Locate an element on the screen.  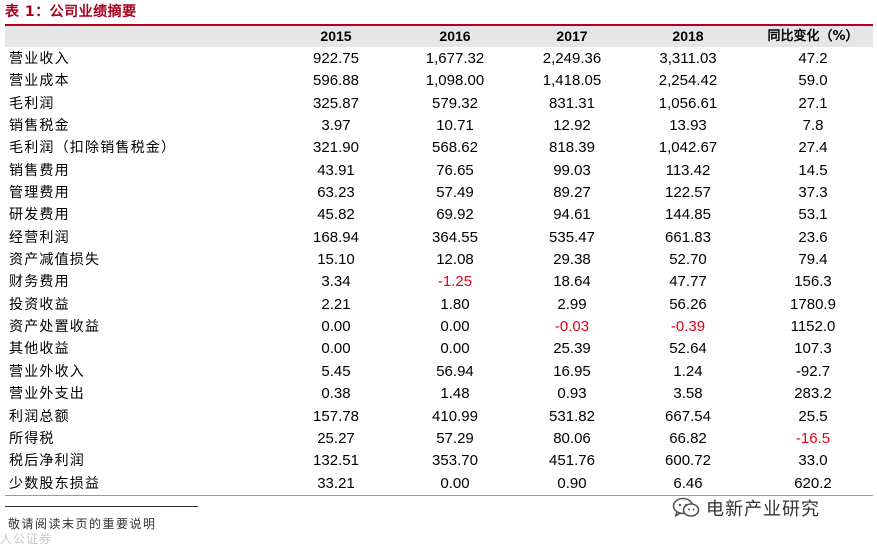
table-cell: 1152.0 is located at coordinates (813, 327).